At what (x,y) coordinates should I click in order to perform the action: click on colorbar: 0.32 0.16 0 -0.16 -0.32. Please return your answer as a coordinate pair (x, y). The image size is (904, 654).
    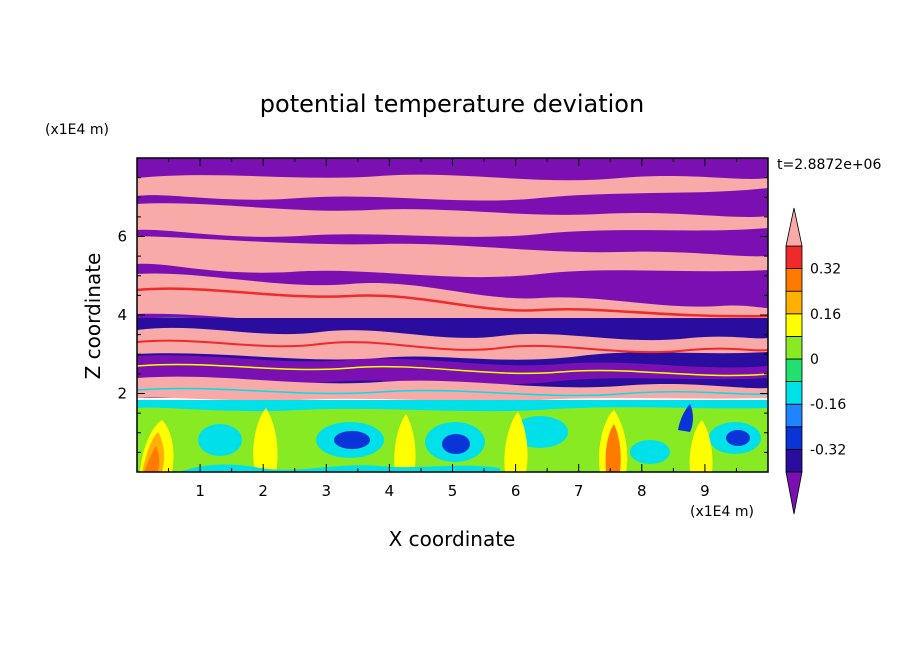
    Looking at the image, I should click on (815, 361).